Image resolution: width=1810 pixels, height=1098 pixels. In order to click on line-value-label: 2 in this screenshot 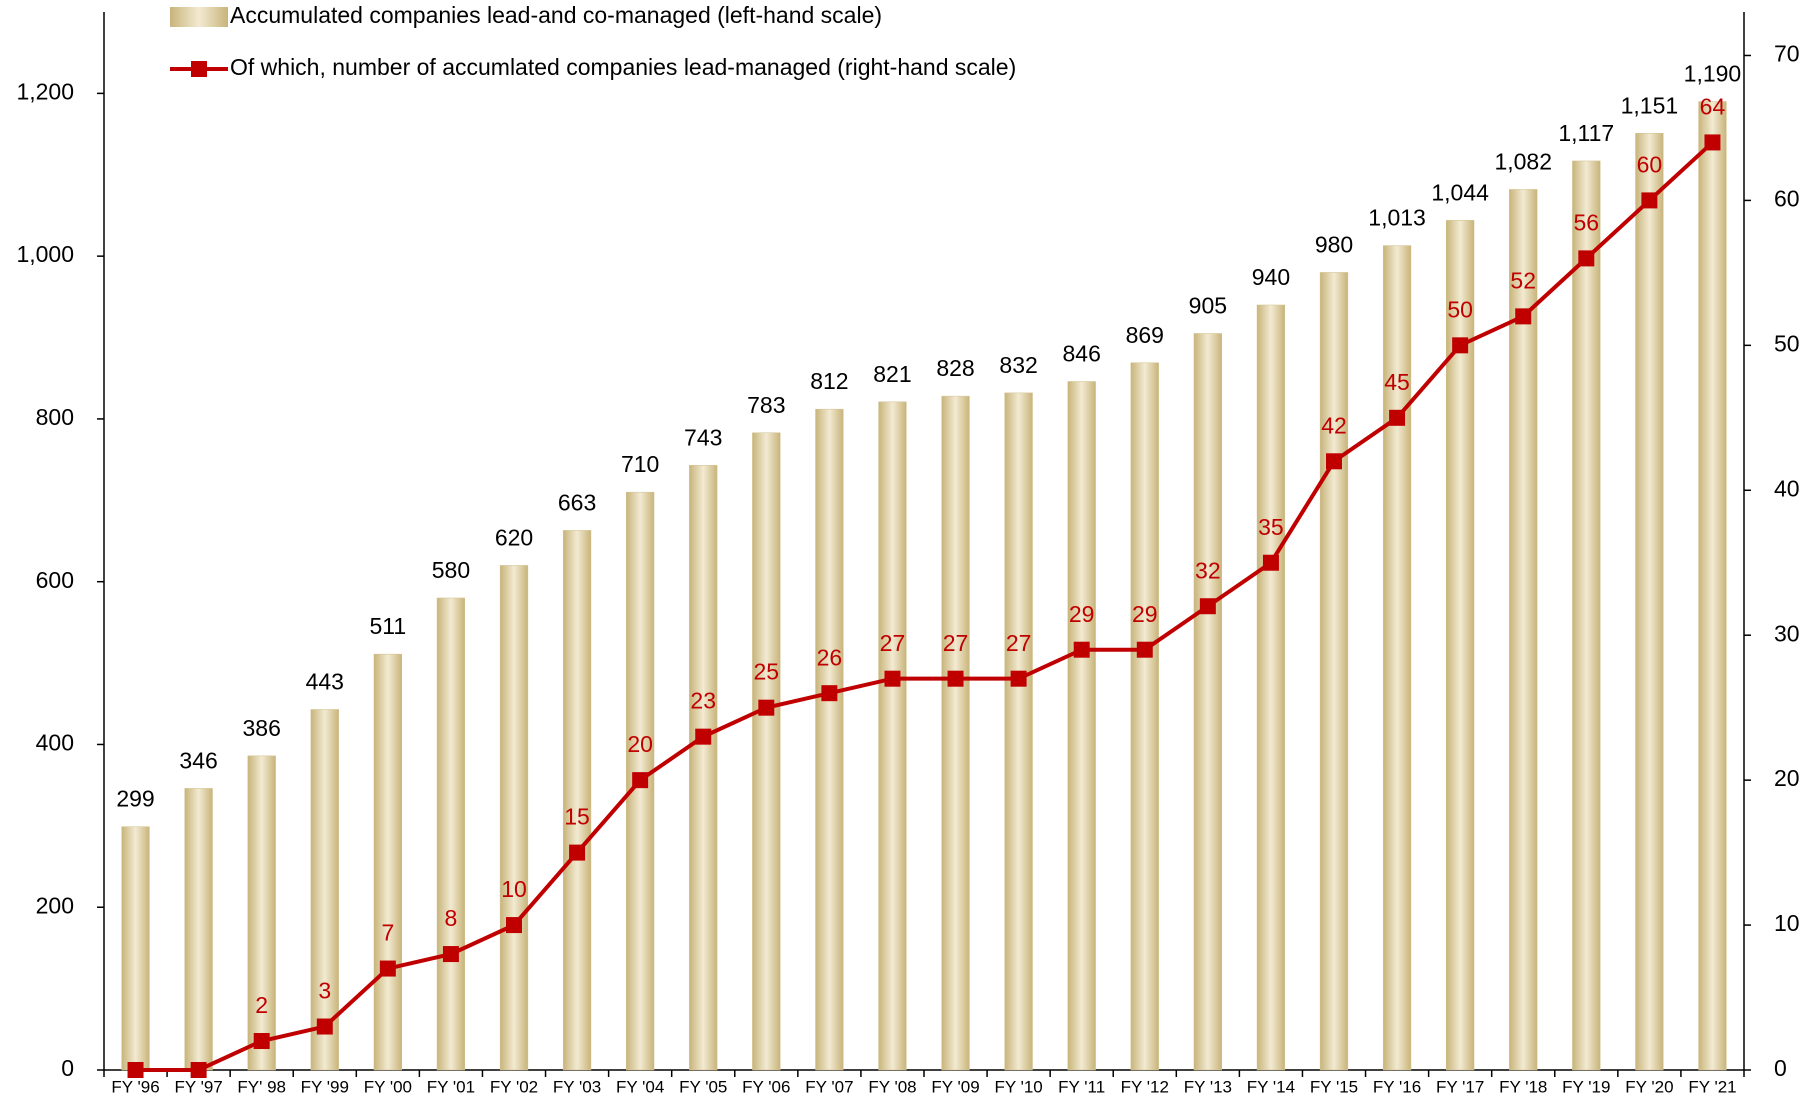, I will do `click(261, 1005)`.